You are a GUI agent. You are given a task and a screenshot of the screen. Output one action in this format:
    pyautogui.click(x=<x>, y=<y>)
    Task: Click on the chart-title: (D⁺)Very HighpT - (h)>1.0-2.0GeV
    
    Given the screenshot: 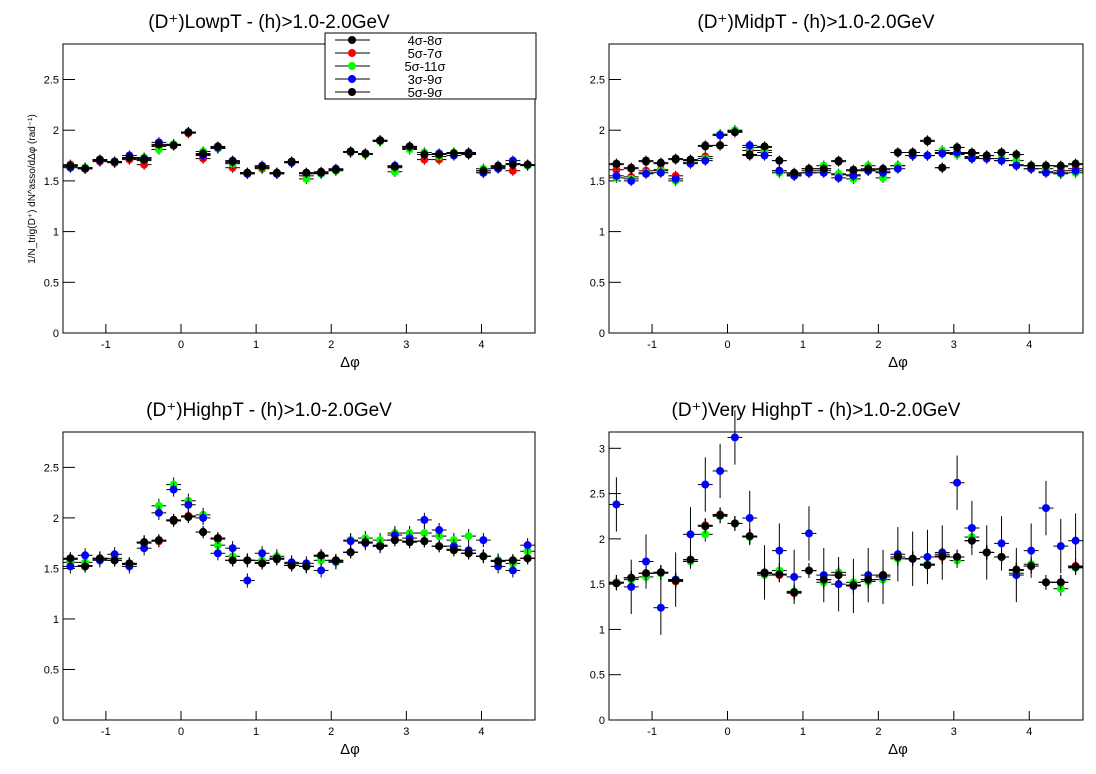 What is the action you would take?
    pyautogui.click(x=816, y=410)
    